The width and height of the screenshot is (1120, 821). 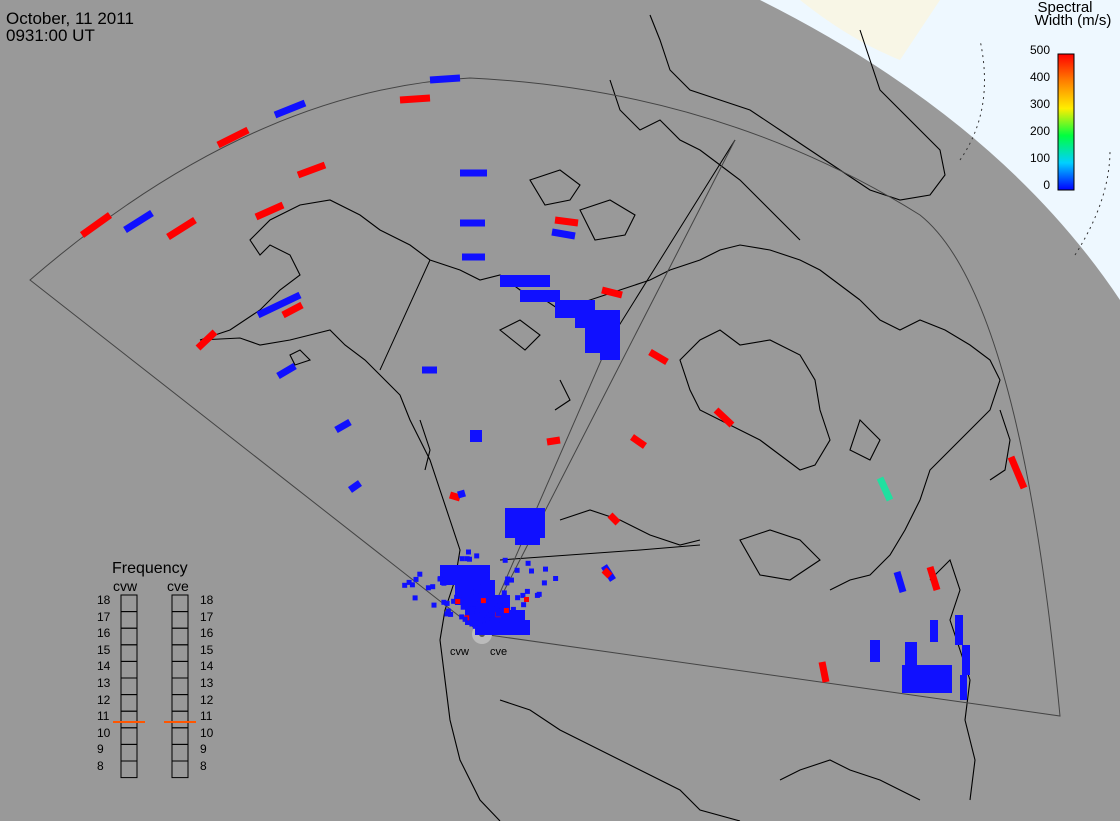 I want to click on frequency-columns, so click(x=154, y=686).